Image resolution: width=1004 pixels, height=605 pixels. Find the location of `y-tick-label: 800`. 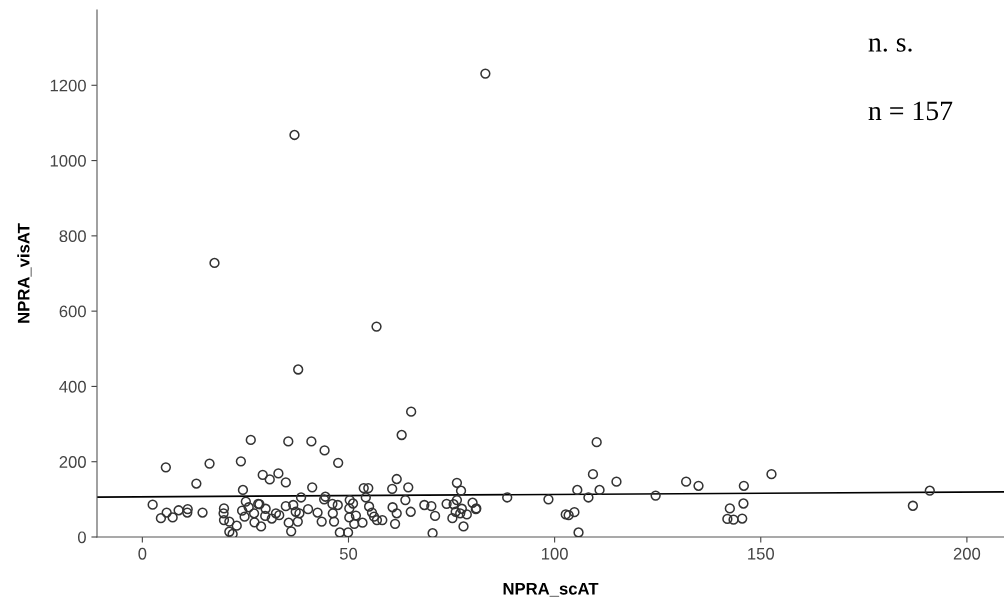

y-tick-label: 800 is located at coordinates (72, 236).